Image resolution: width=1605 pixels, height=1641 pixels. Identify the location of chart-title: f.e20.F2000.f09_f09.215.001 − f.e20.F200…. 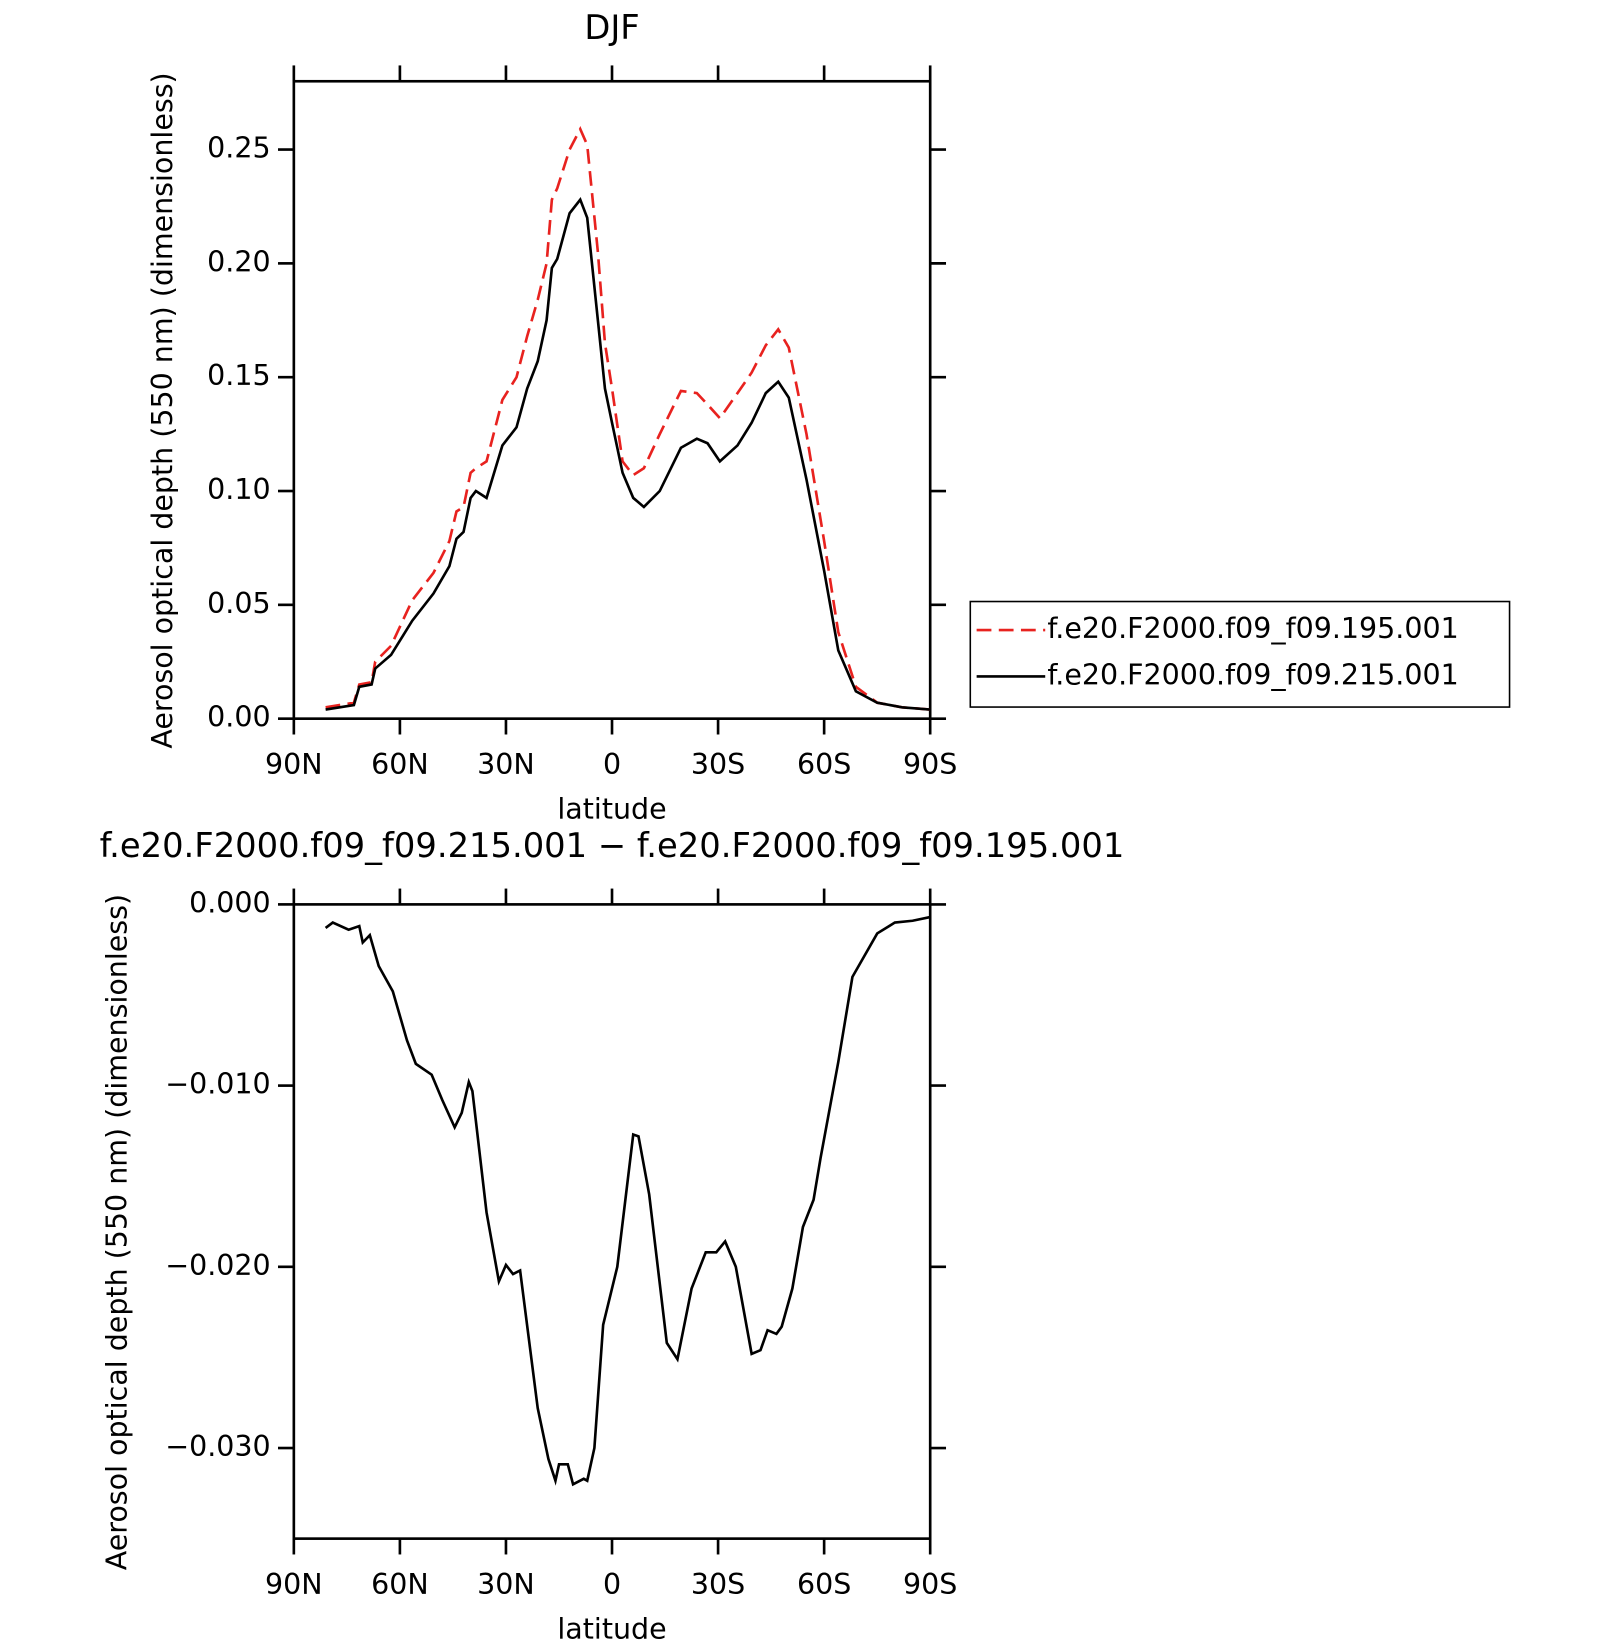
(612, 845).